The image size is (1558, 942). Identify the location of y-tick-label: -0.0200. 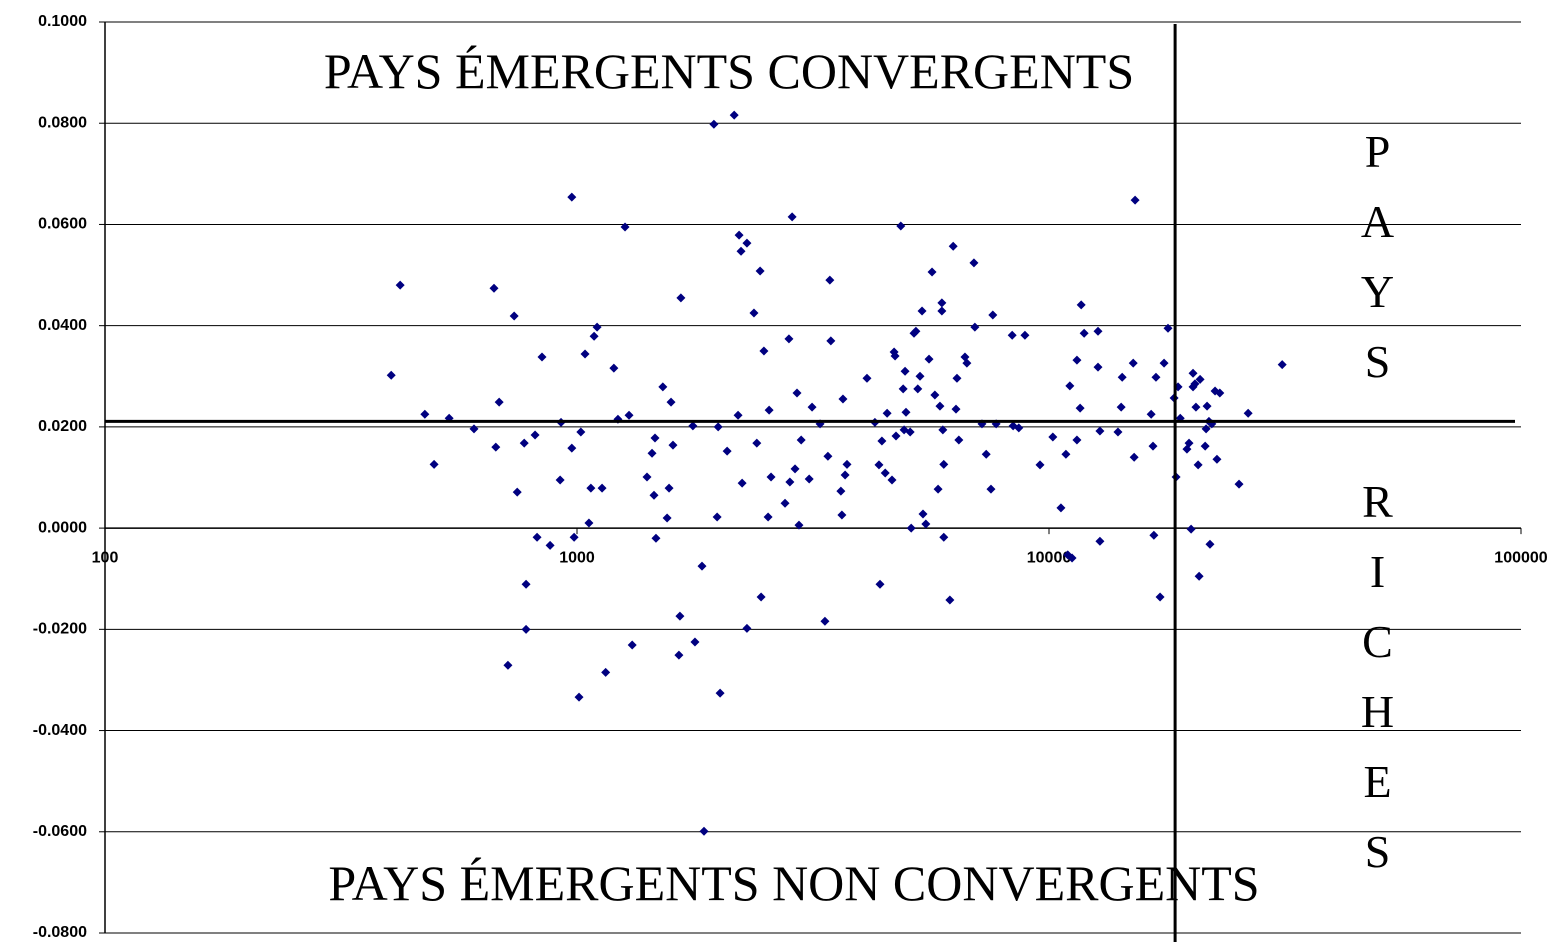
(60, 629).